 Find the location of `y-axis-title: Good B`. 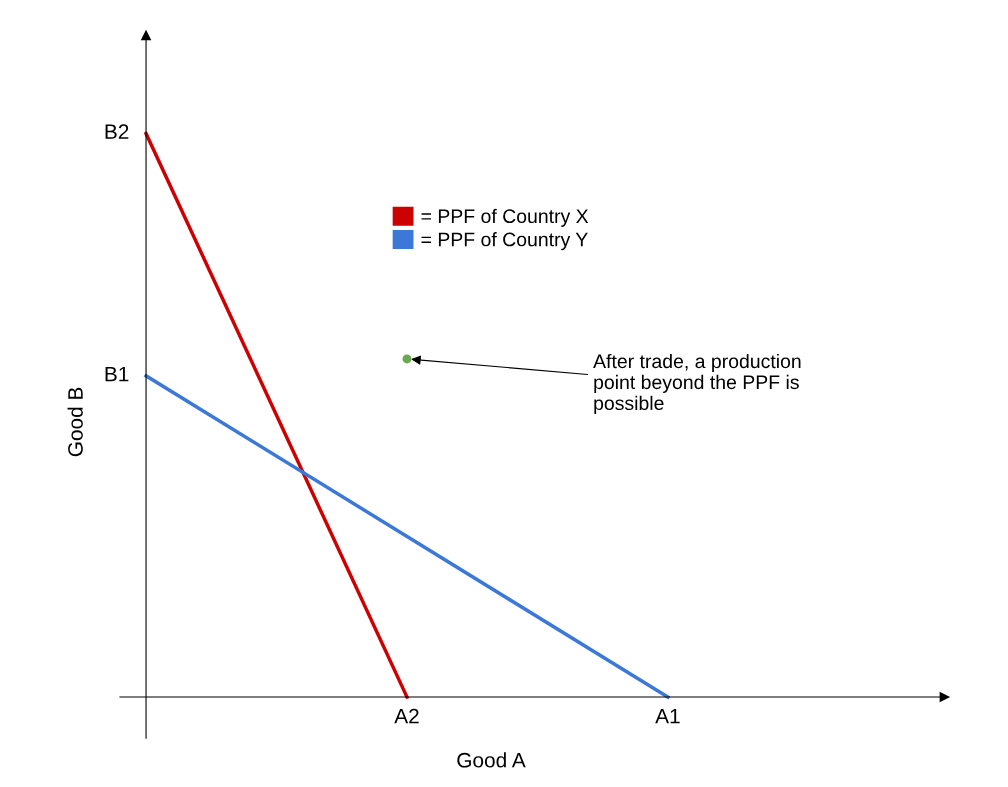

y-axis-title: Good B is located at coordinates (75, 422).